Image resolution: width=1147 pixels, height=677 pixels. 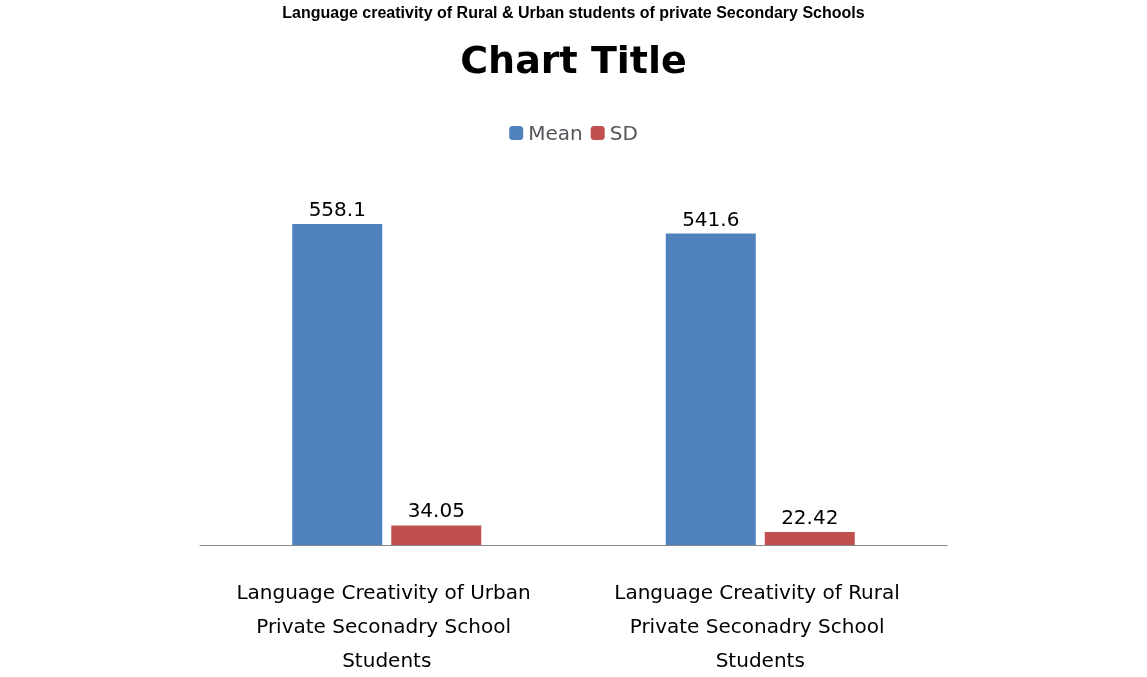 I want to click on legend-label: SD, so click(x=623, y=133).